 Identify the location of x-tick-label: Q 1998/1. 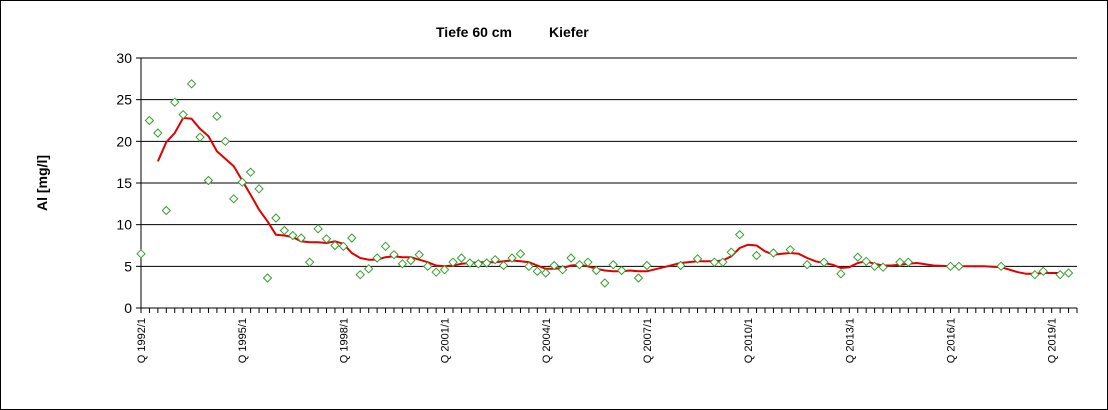
(344, 340).